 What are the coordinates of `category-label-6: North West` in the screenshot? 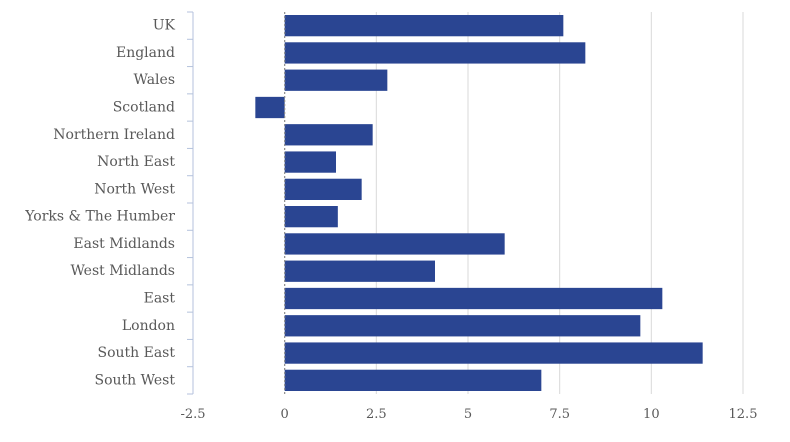 It's located at (134, 189).